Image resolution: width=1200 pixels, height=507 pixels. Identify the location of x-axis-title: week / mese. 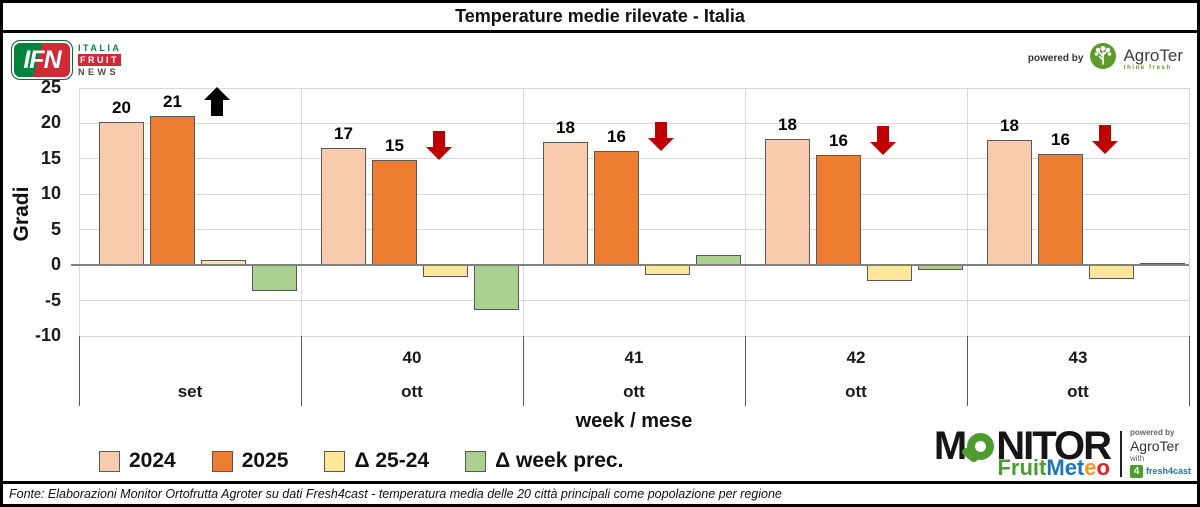
(634, 421).